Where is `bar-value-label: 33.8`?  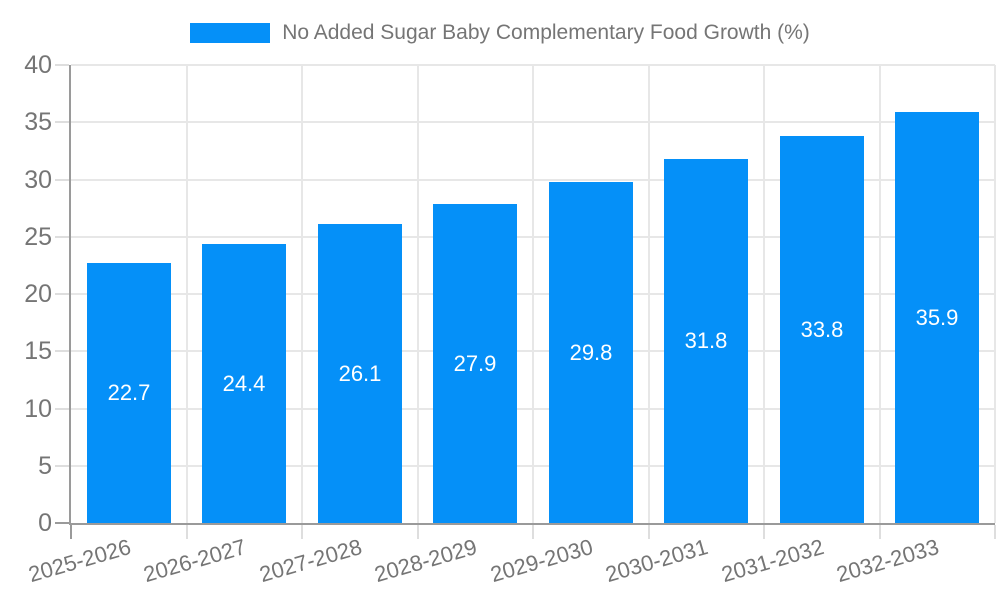 bar-value-label: 33.8 is located at coordinates (822, 329).